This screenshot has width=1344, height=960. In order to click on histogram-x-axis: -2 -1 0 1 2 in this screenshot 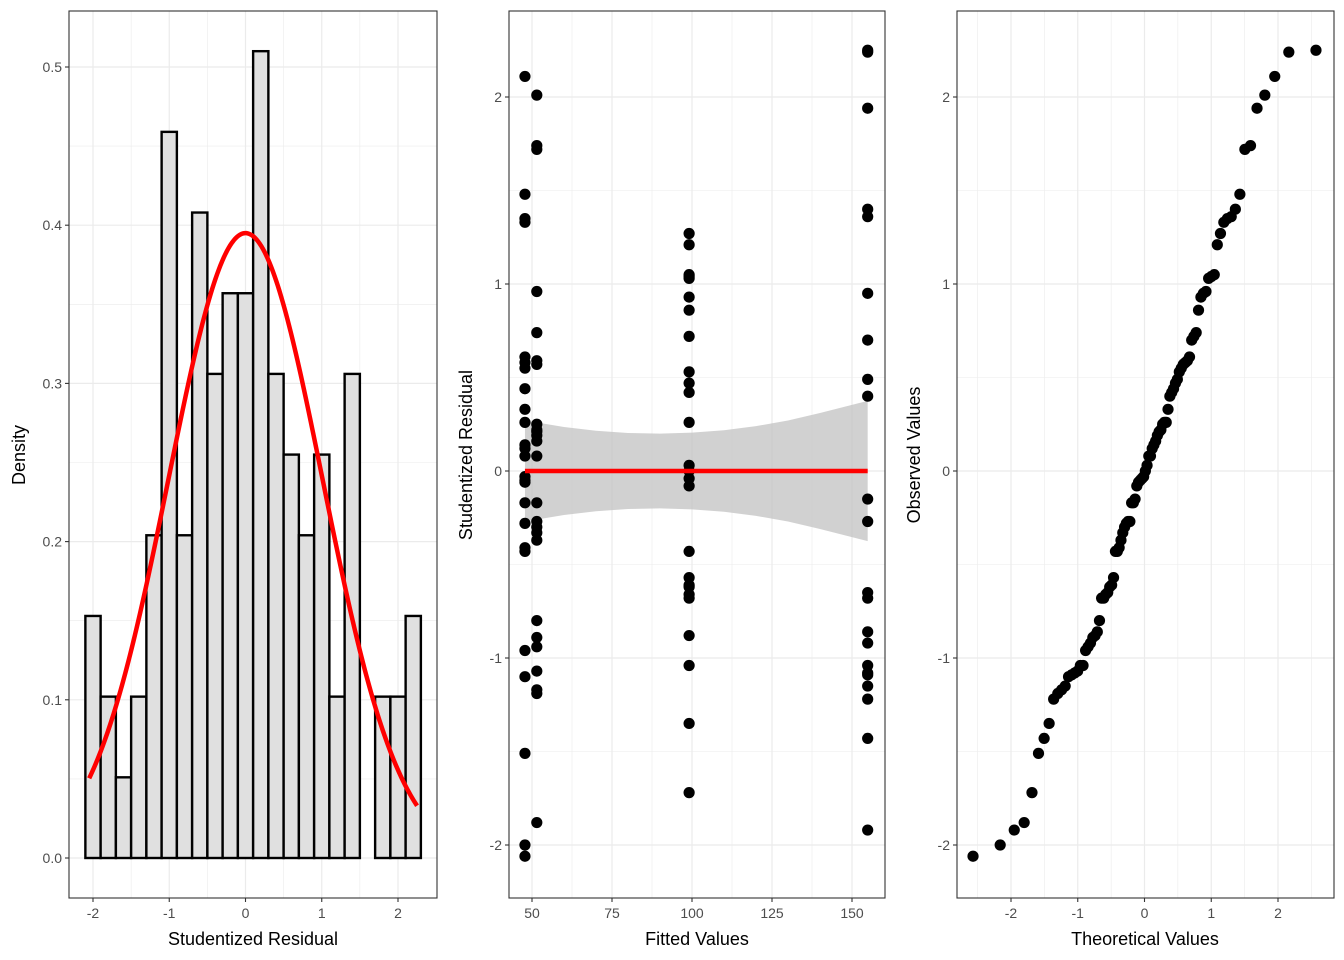, I will do `click(244, 909)`.